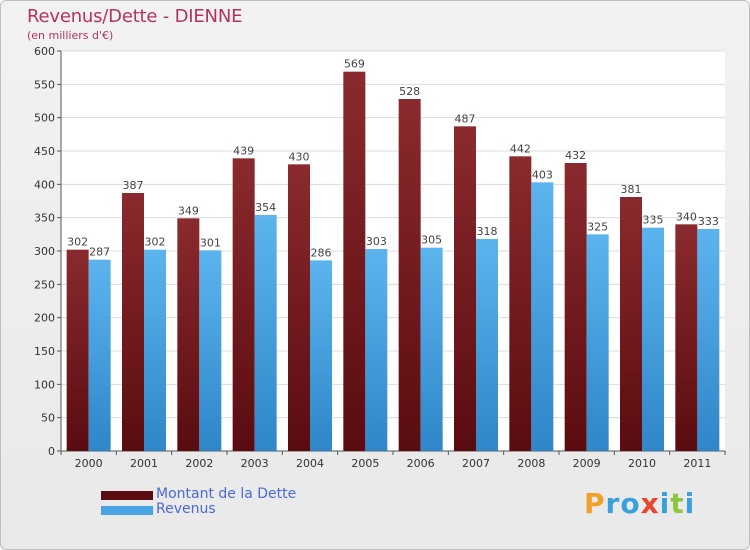  Describe the element at coordinates (587, 463) in the screenshot. I see `x-tick-label: 2009` at that location.